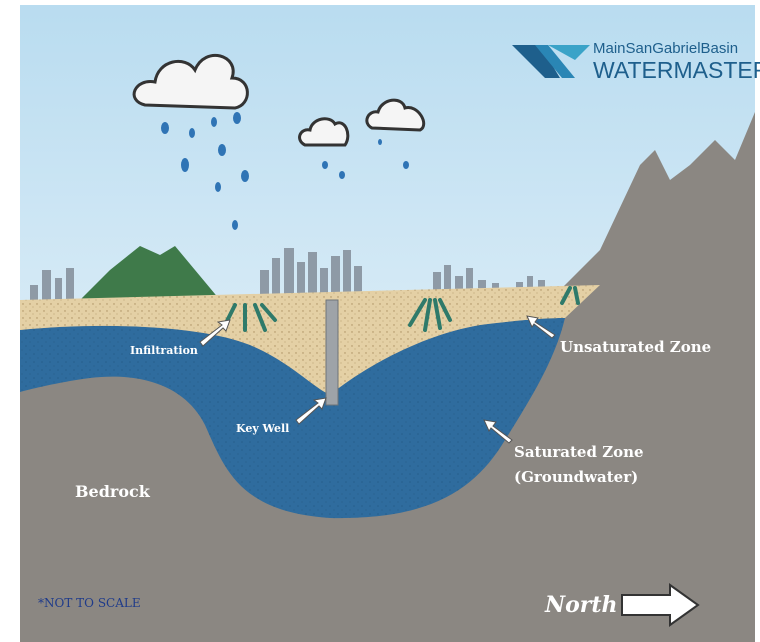  I want to click on logo-line2: WATERMASTER, so click(676, 70).